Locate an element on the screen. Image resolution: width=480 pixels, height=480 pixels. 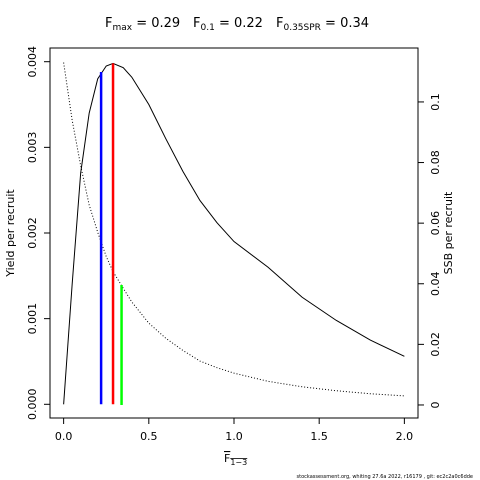
y2-tick-label: 0.1 is located at coordinates (435, 102).